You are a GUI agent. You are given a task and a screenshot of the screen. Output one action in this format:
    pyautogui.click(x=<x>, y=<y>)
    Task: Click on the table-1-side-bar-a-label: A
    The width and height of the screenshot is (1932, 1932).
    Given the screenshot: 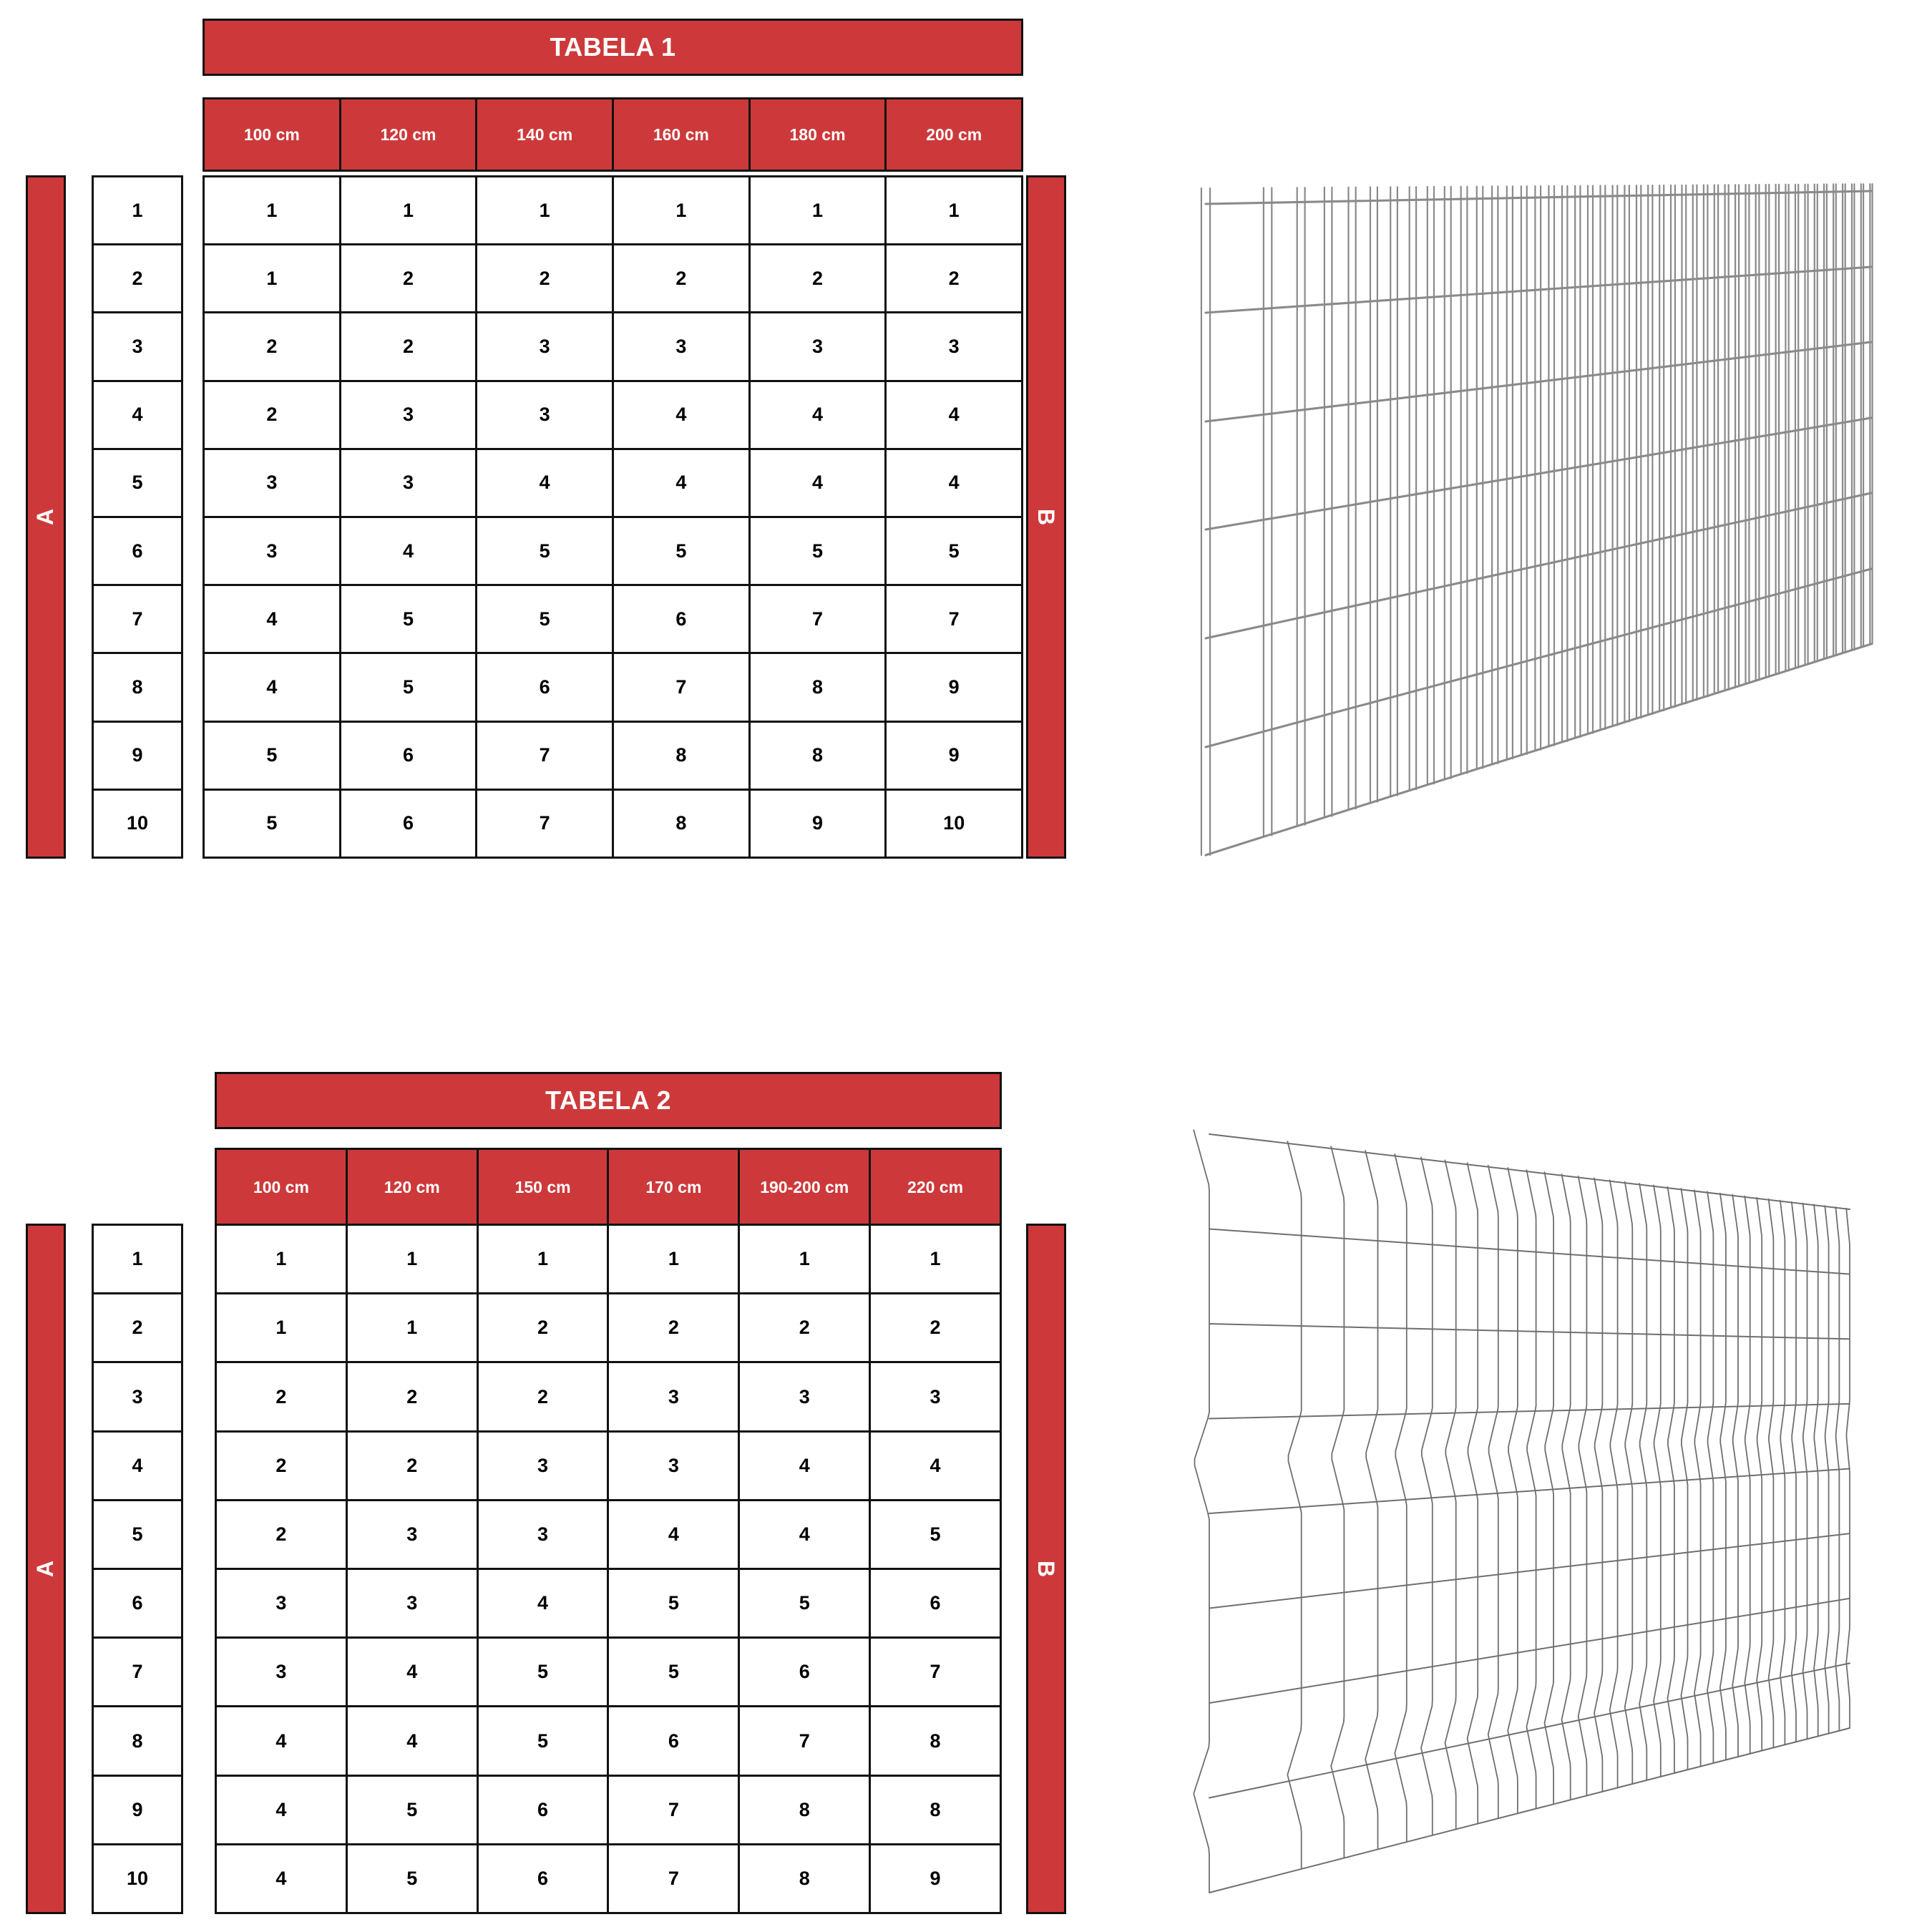 What is the action you would take?
    pyautogui.click(x=45, y=517)
    